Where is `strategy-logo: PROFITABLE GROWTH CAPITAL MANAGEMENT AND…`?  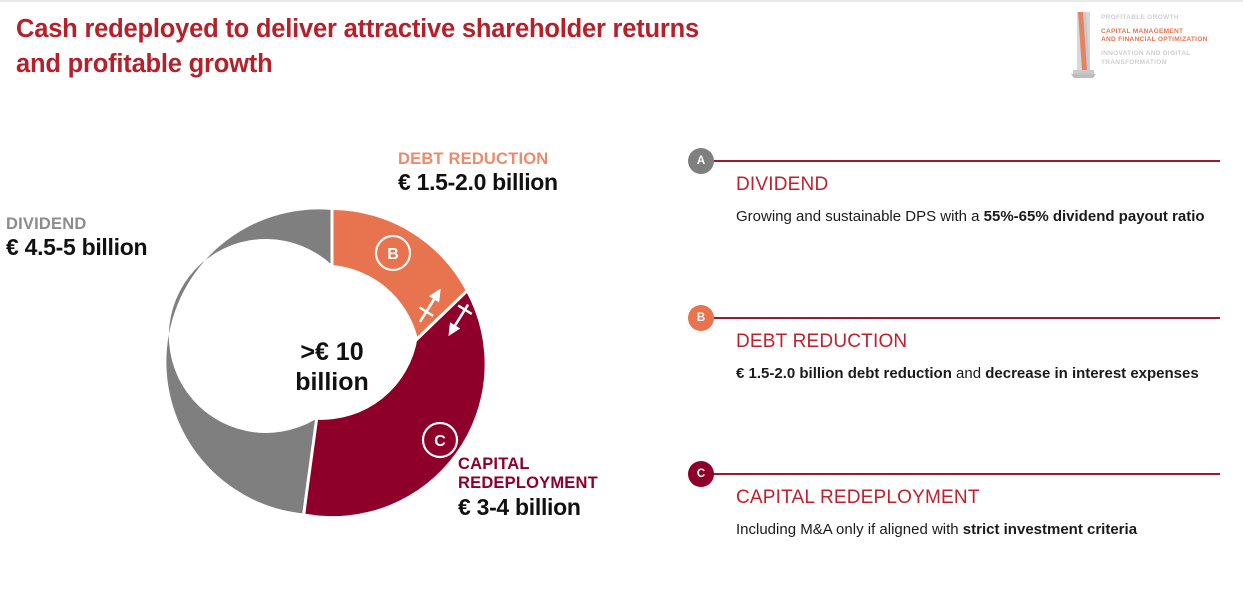
strategy-logo: PROFITABLE GROWTH CAPITAL MANAGEMENT AND… is located at coordinates (1150, 47).